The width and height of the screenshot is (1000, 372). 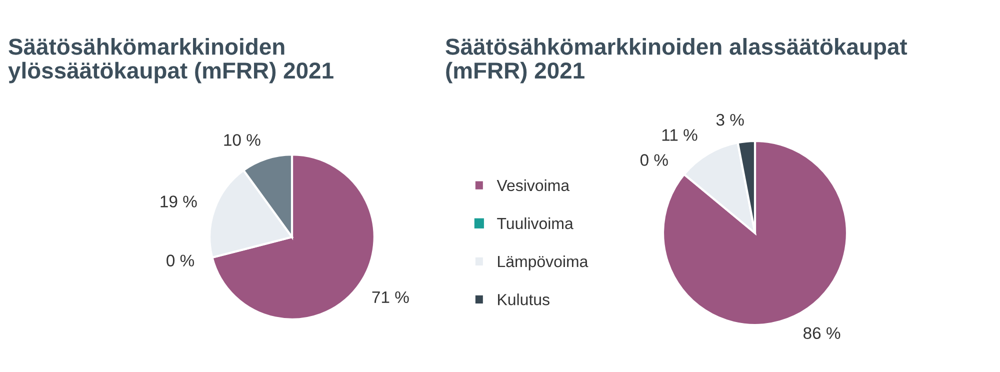 I want to click on data-label: 10 %, so click(x=242, y=140).